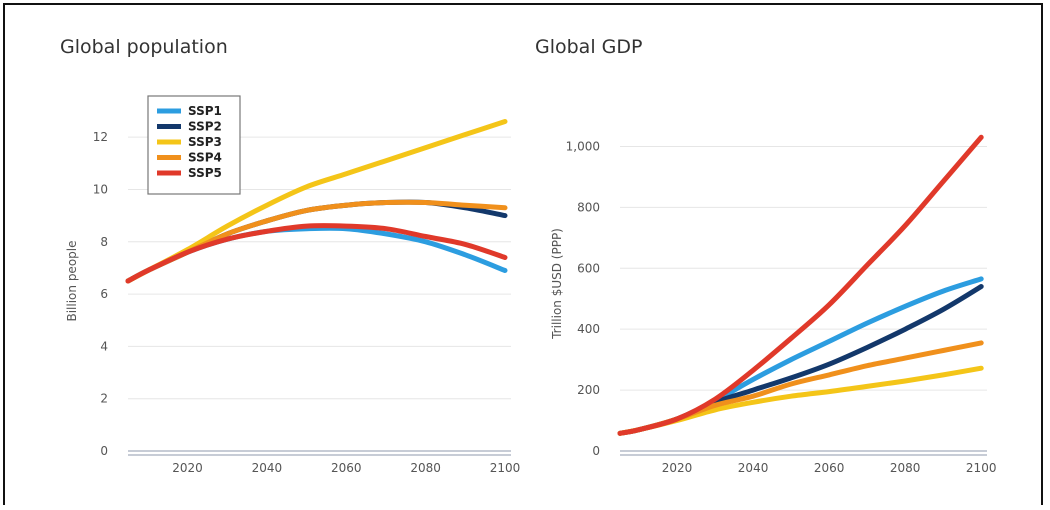 This screenshot has width=1050, height=510. I want to click on population-y-tick-label: 0, so click(104, 451).